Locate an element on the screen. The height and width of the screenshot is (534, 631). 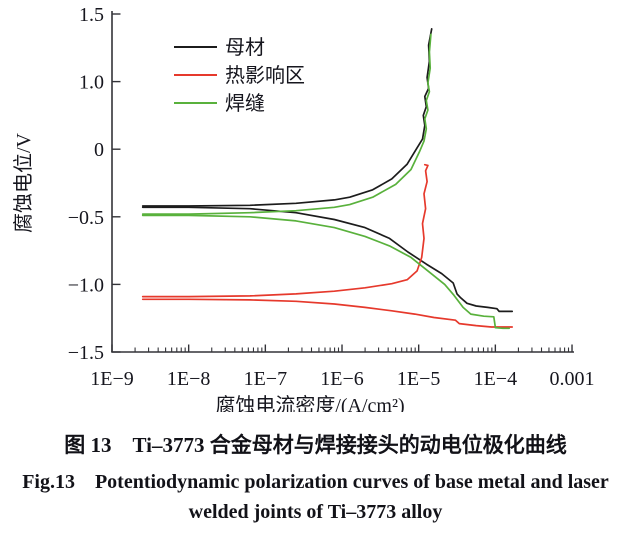
curve-haz-anodic is located at coordinates (285, 230).